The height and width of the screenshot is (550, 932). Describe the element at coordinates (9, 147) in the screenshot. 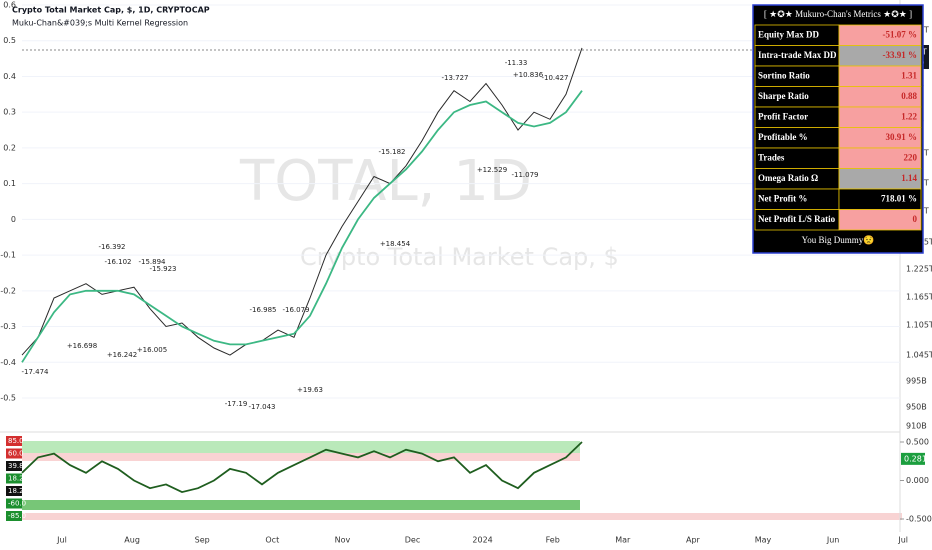

I see `y-tick-label: 0.2` at that location.